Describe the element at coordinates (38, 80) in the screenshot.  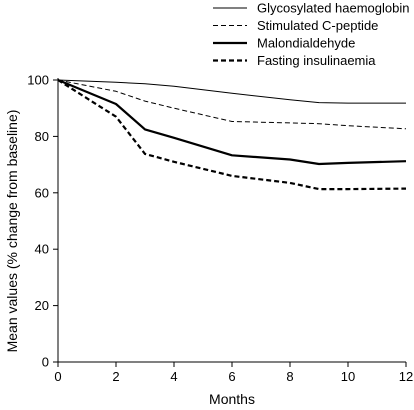
I see `y-tick-label: 100` at that location.